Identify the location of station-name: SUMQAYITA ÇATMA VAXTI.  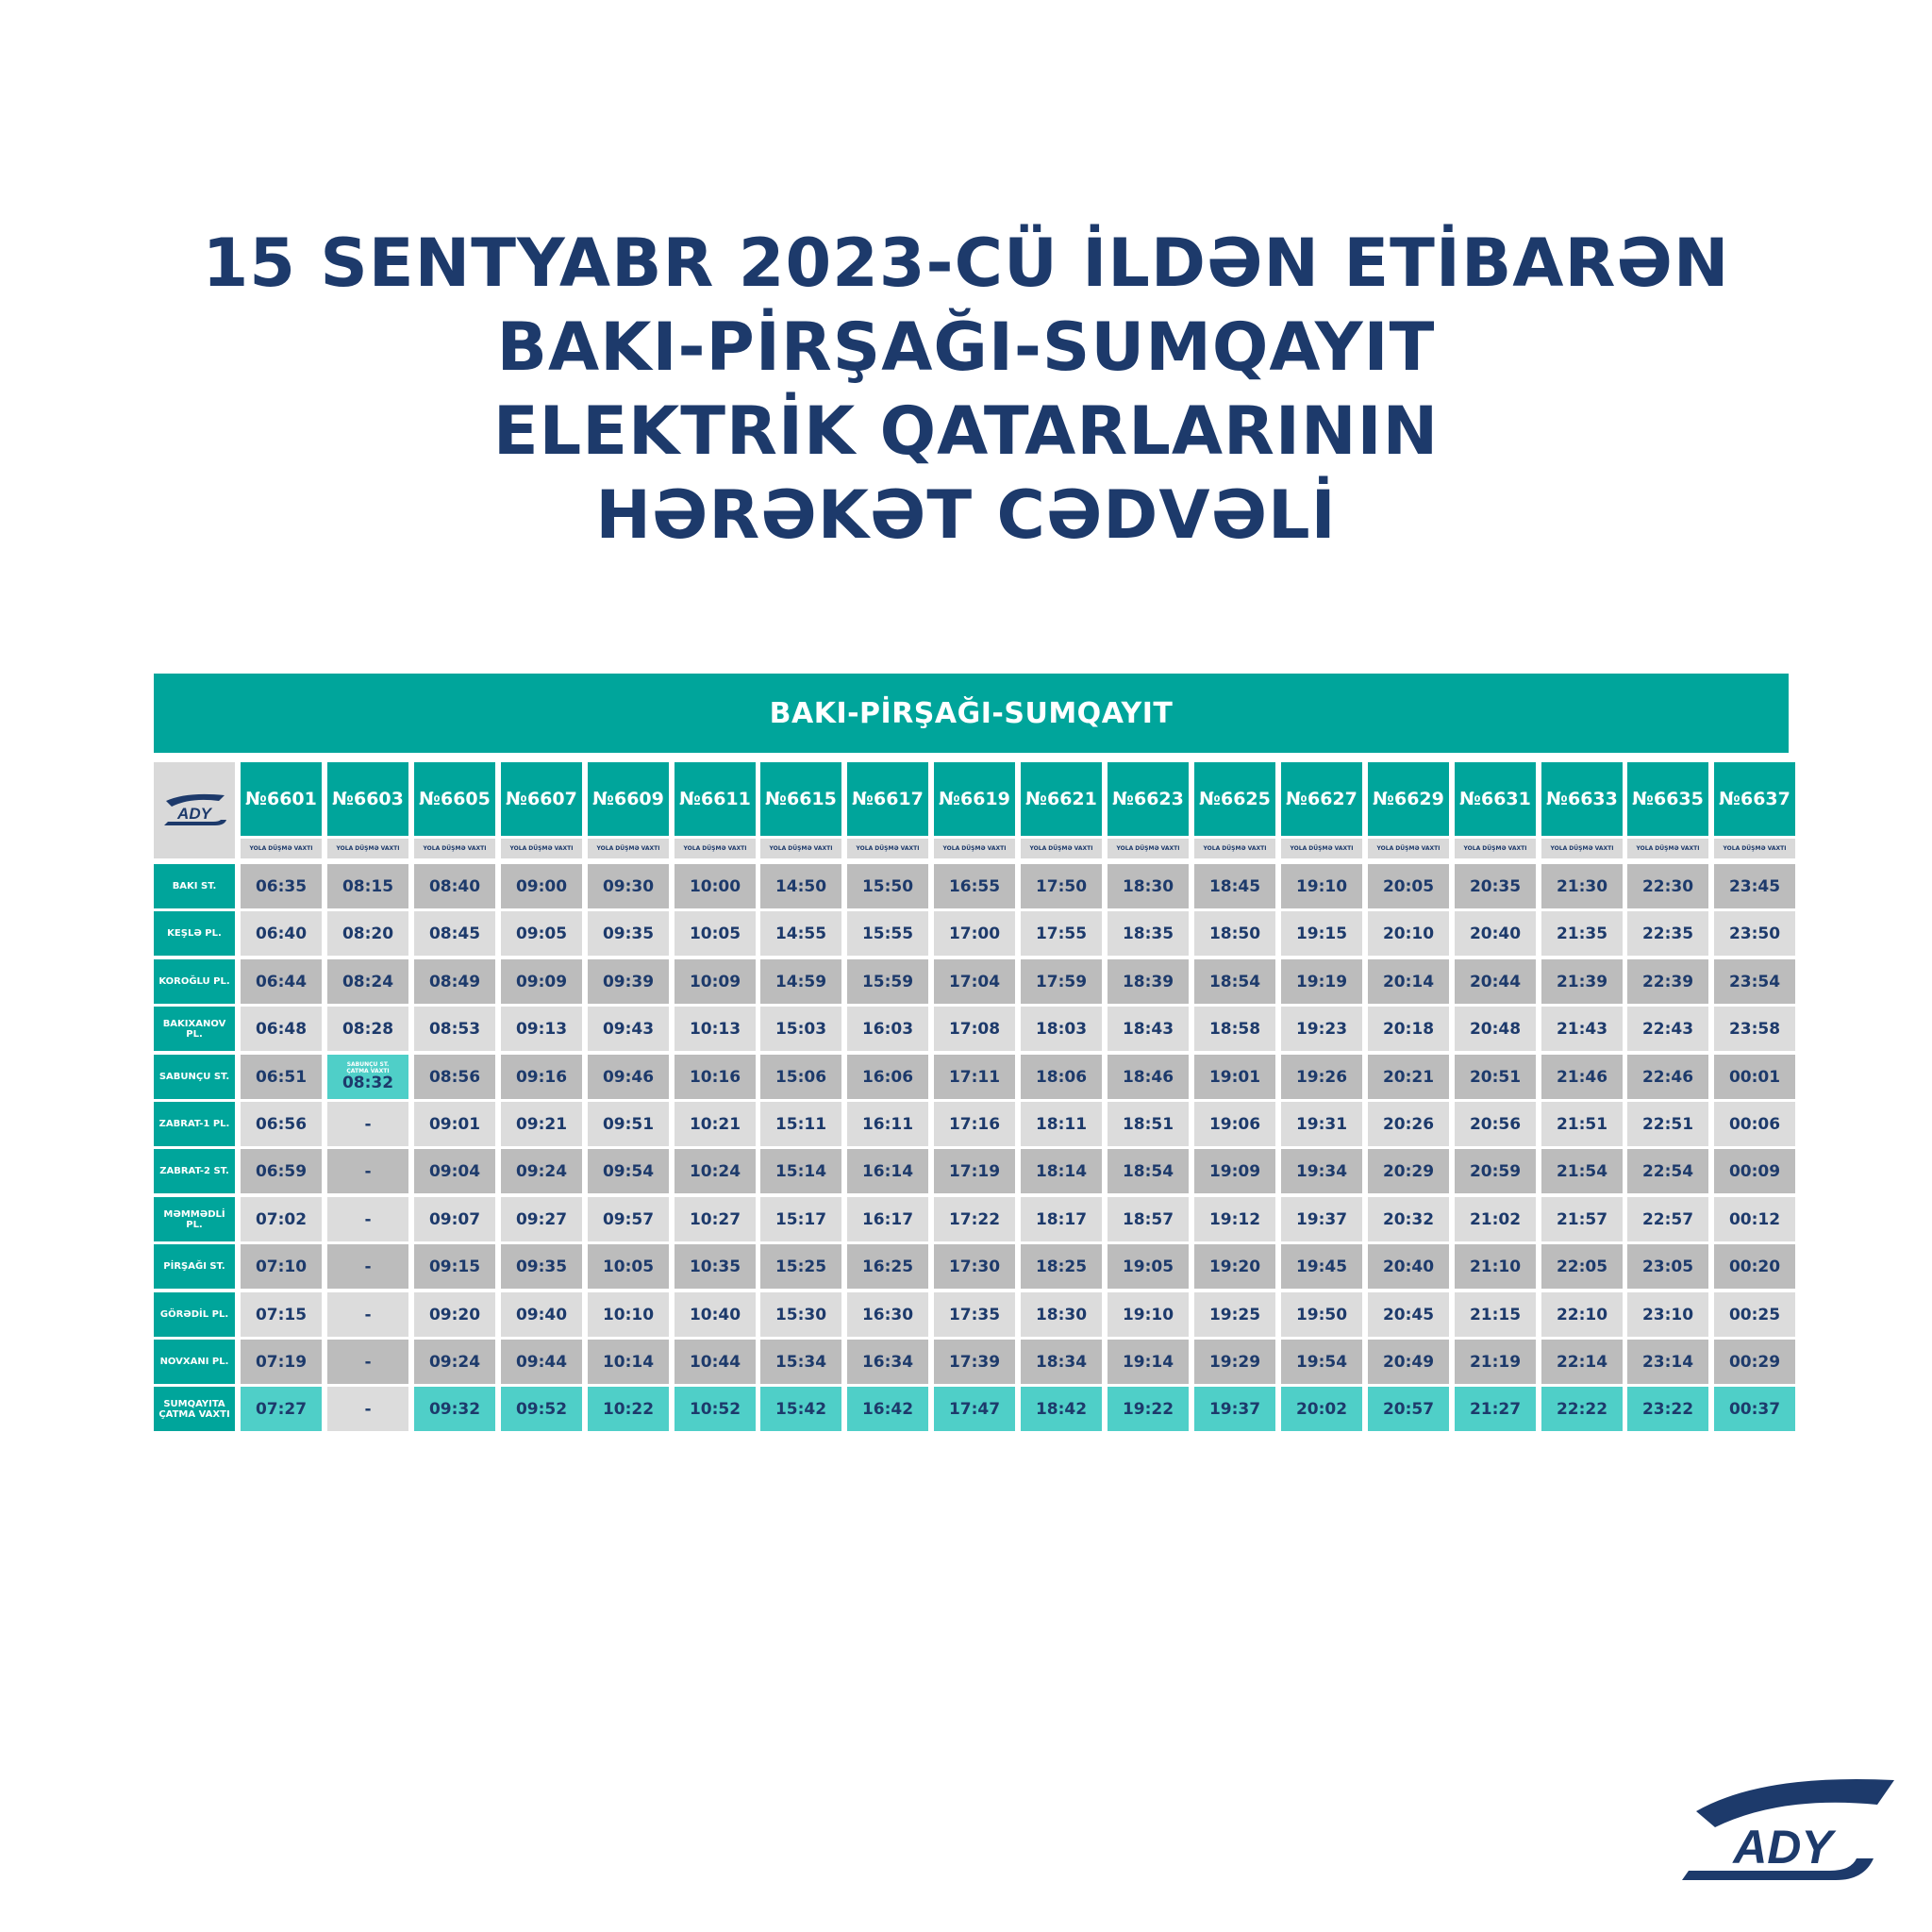
(194, 1409).